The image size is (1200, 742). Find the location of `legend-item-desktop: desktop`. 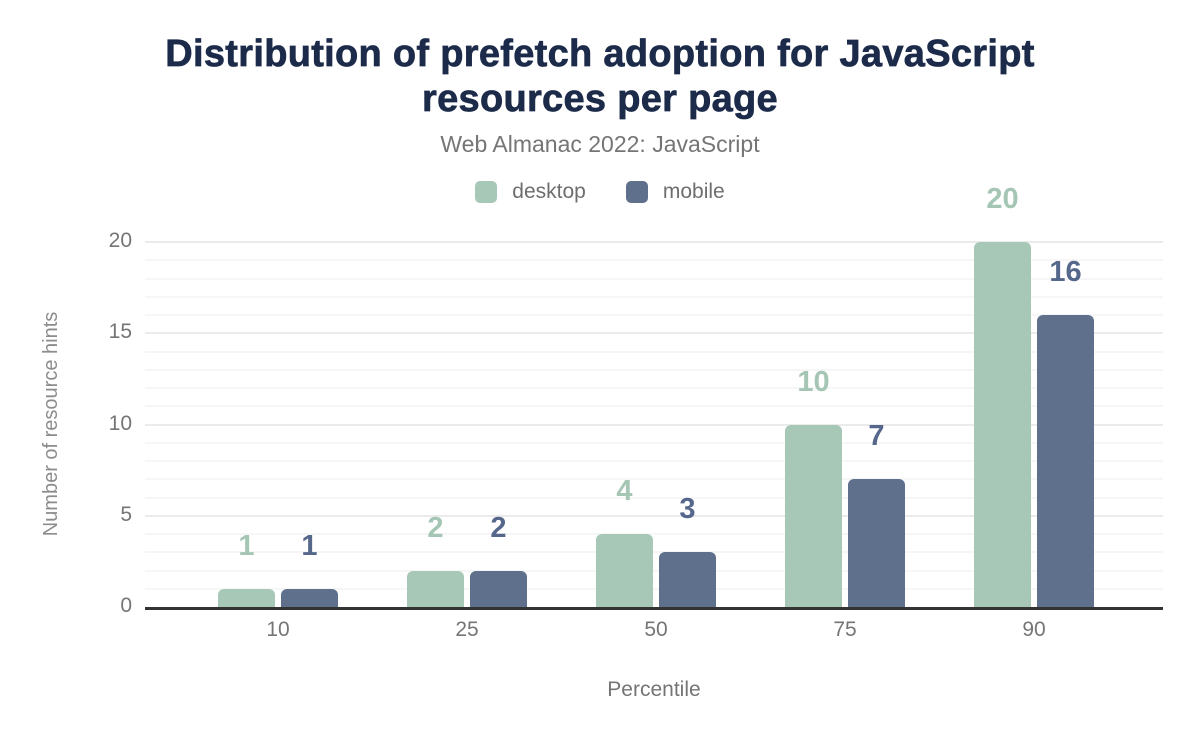

legend-item-desktop: desktop is located at coordinates (530, 192).